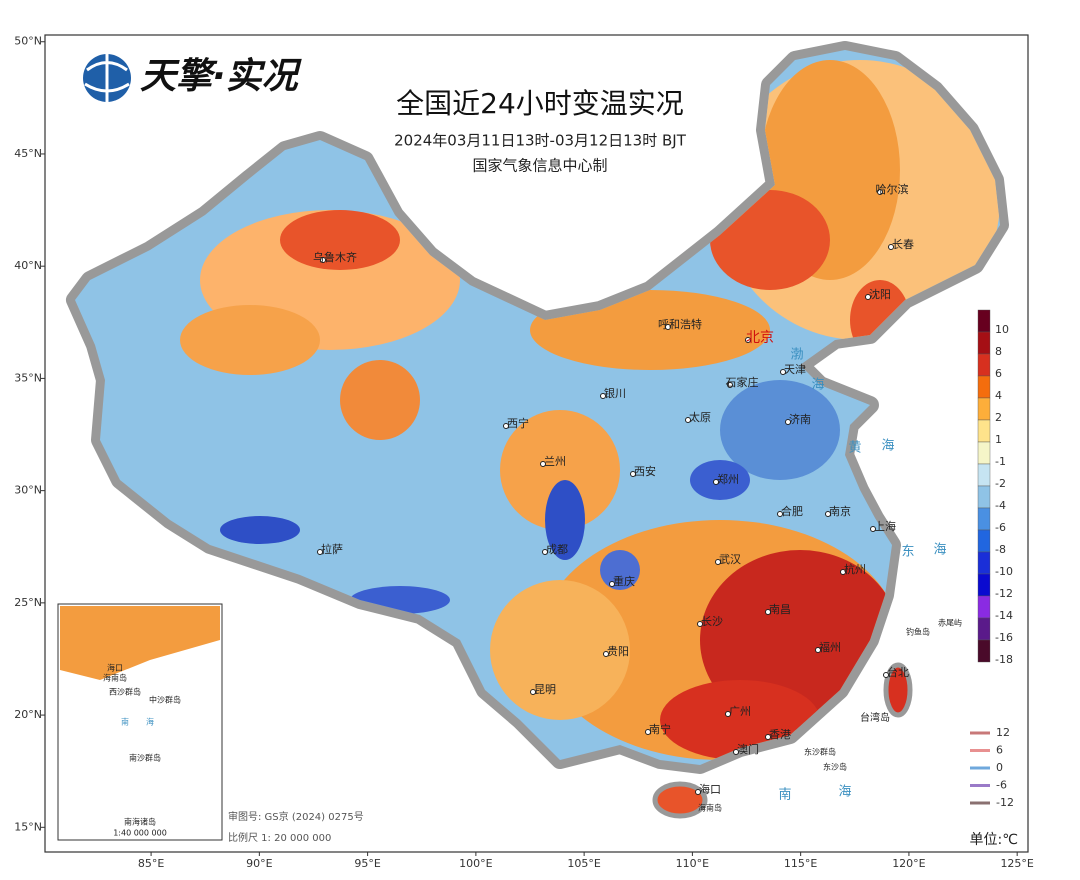 The height and width of the screenshot is (880, 1080). What do you see at coordinates (680, 324) in the screenshot?
I see `city-label: 呼和浩特` at bounding box center [680, 324].